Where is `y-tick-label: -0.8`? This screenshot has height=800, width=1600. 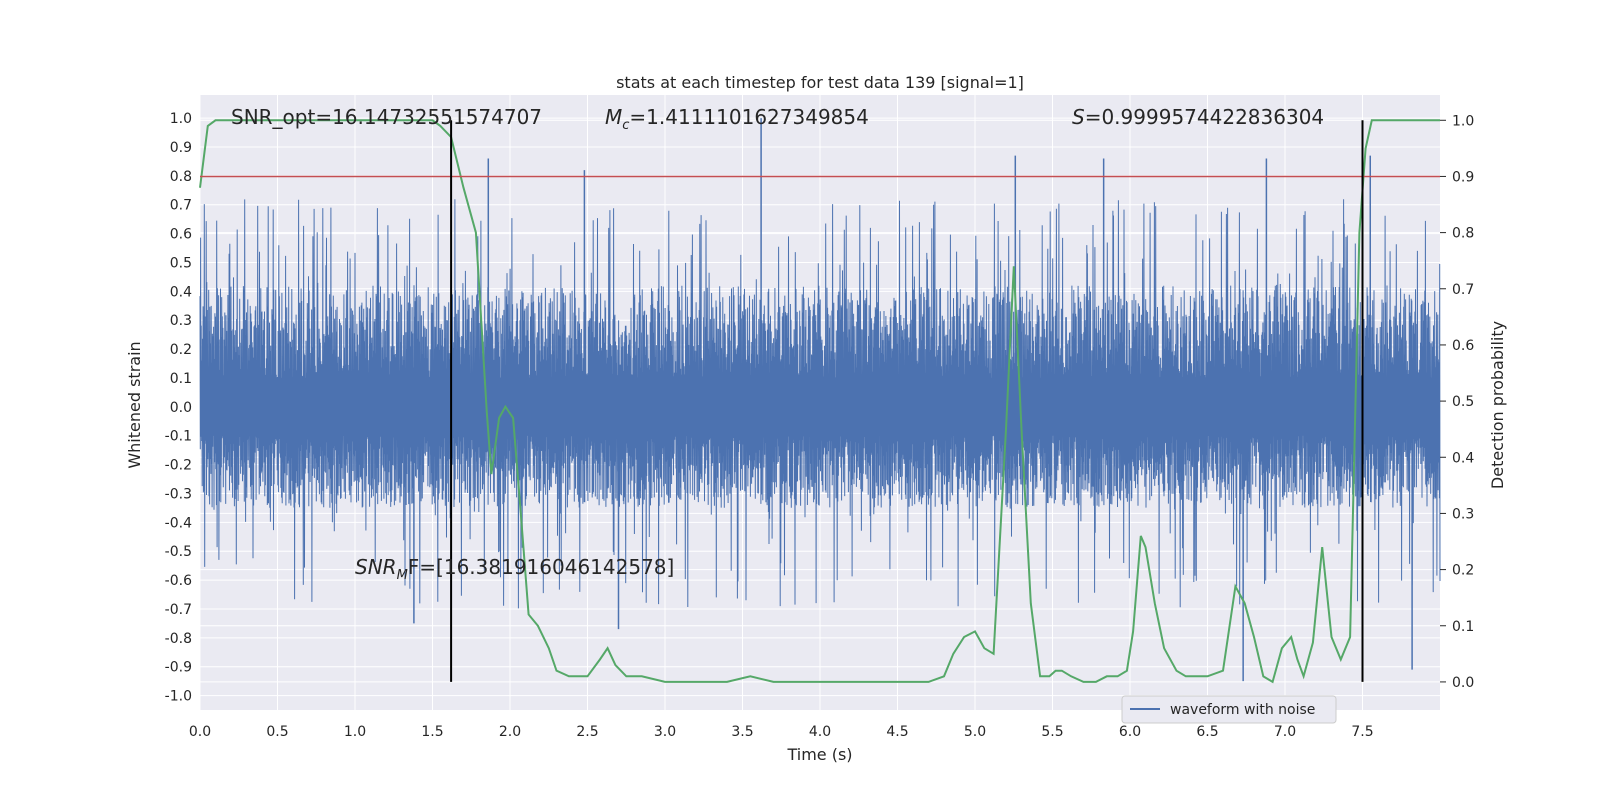 y-tick-label: -0.8 is located at coordinates (178, 639).